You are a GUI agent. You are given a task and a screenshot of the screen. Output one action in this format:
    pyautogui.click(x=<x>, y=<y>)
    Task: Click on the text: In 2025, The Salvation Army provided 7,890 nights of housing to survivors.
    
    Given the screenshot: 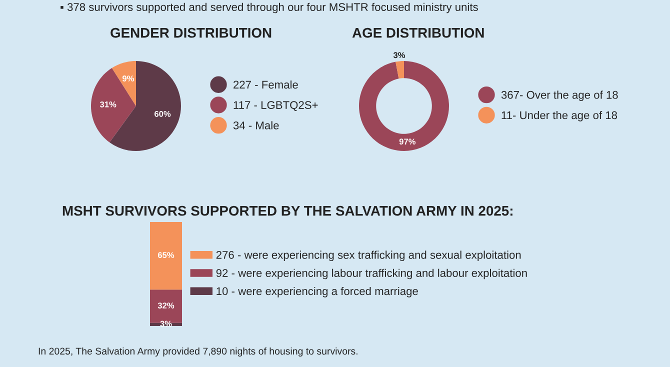 What is the action you would take?
    pyautogui.click(x=198, y=352)
    